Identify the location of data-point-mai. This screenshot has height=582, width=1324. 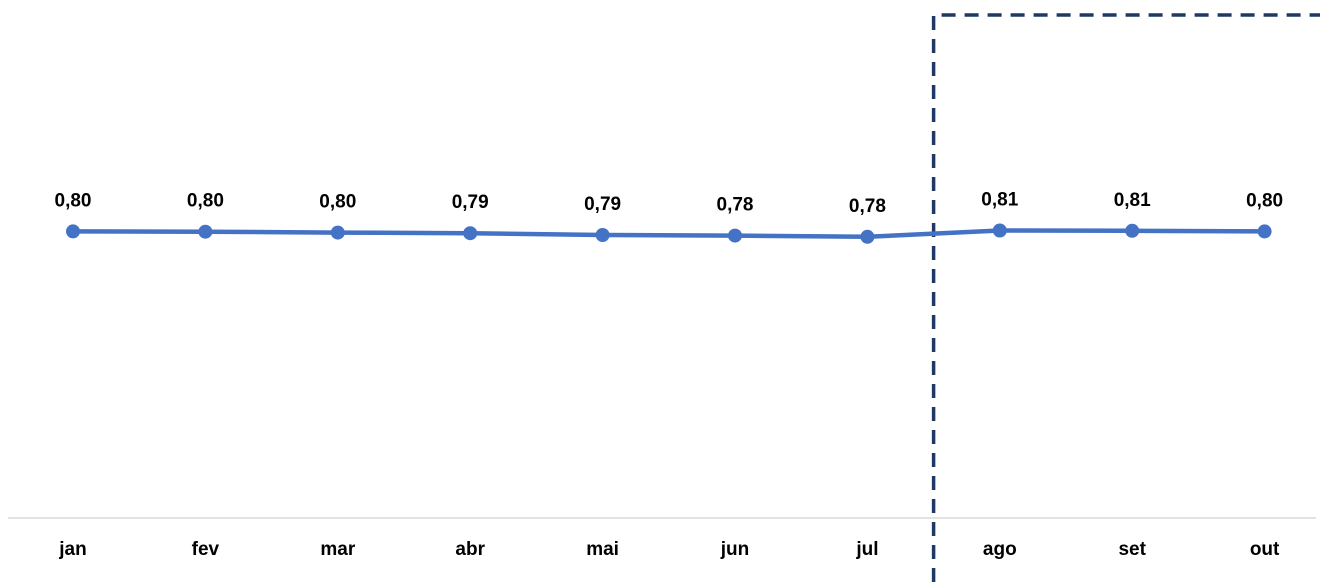
(602, 235).